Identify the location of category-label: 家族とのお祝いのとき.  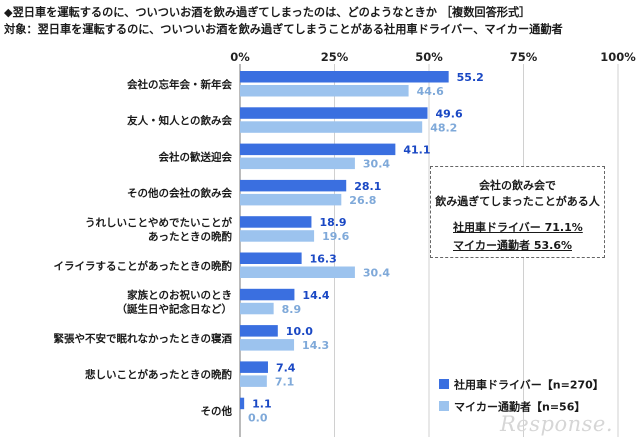
(179, 295).